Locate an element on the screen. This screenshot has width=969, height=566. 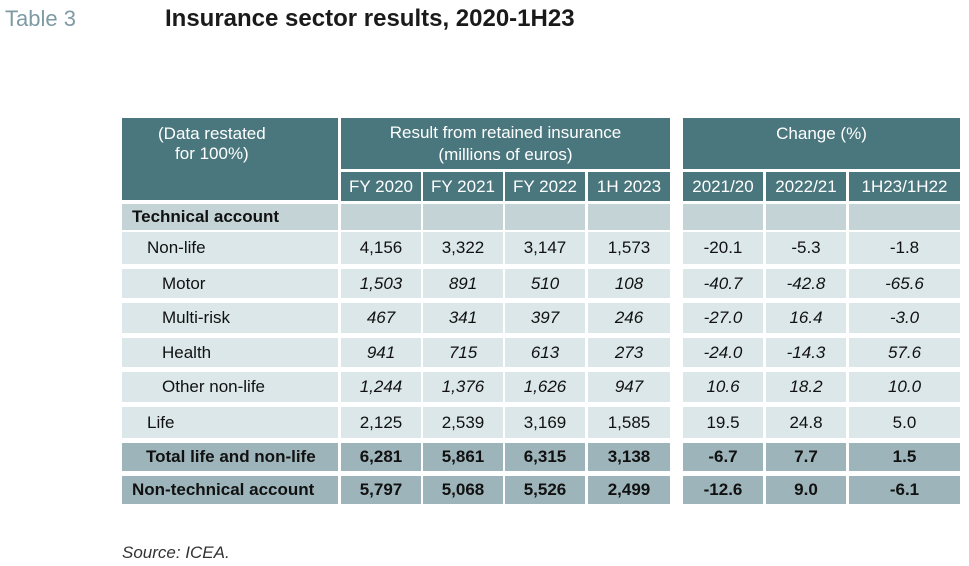
change-cell: -20.1 is located at coordinates (723, 248).